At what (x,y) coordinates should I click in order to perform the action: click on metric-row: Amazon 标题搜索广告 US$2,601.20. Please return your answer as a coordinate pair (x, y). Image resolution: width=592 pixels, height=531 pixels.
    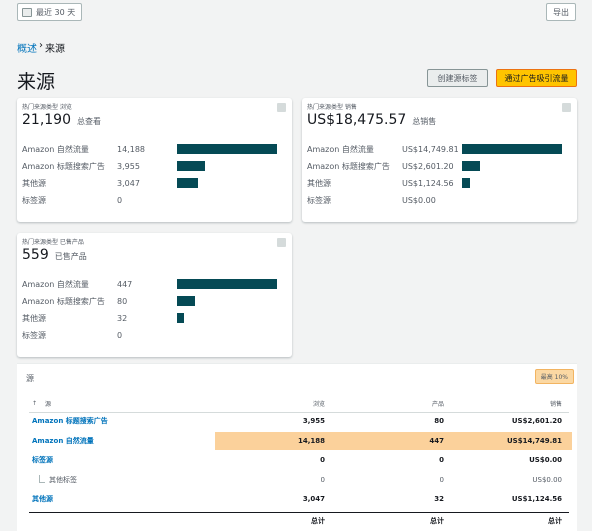
    Looking at the image, I should click on (384, 166).